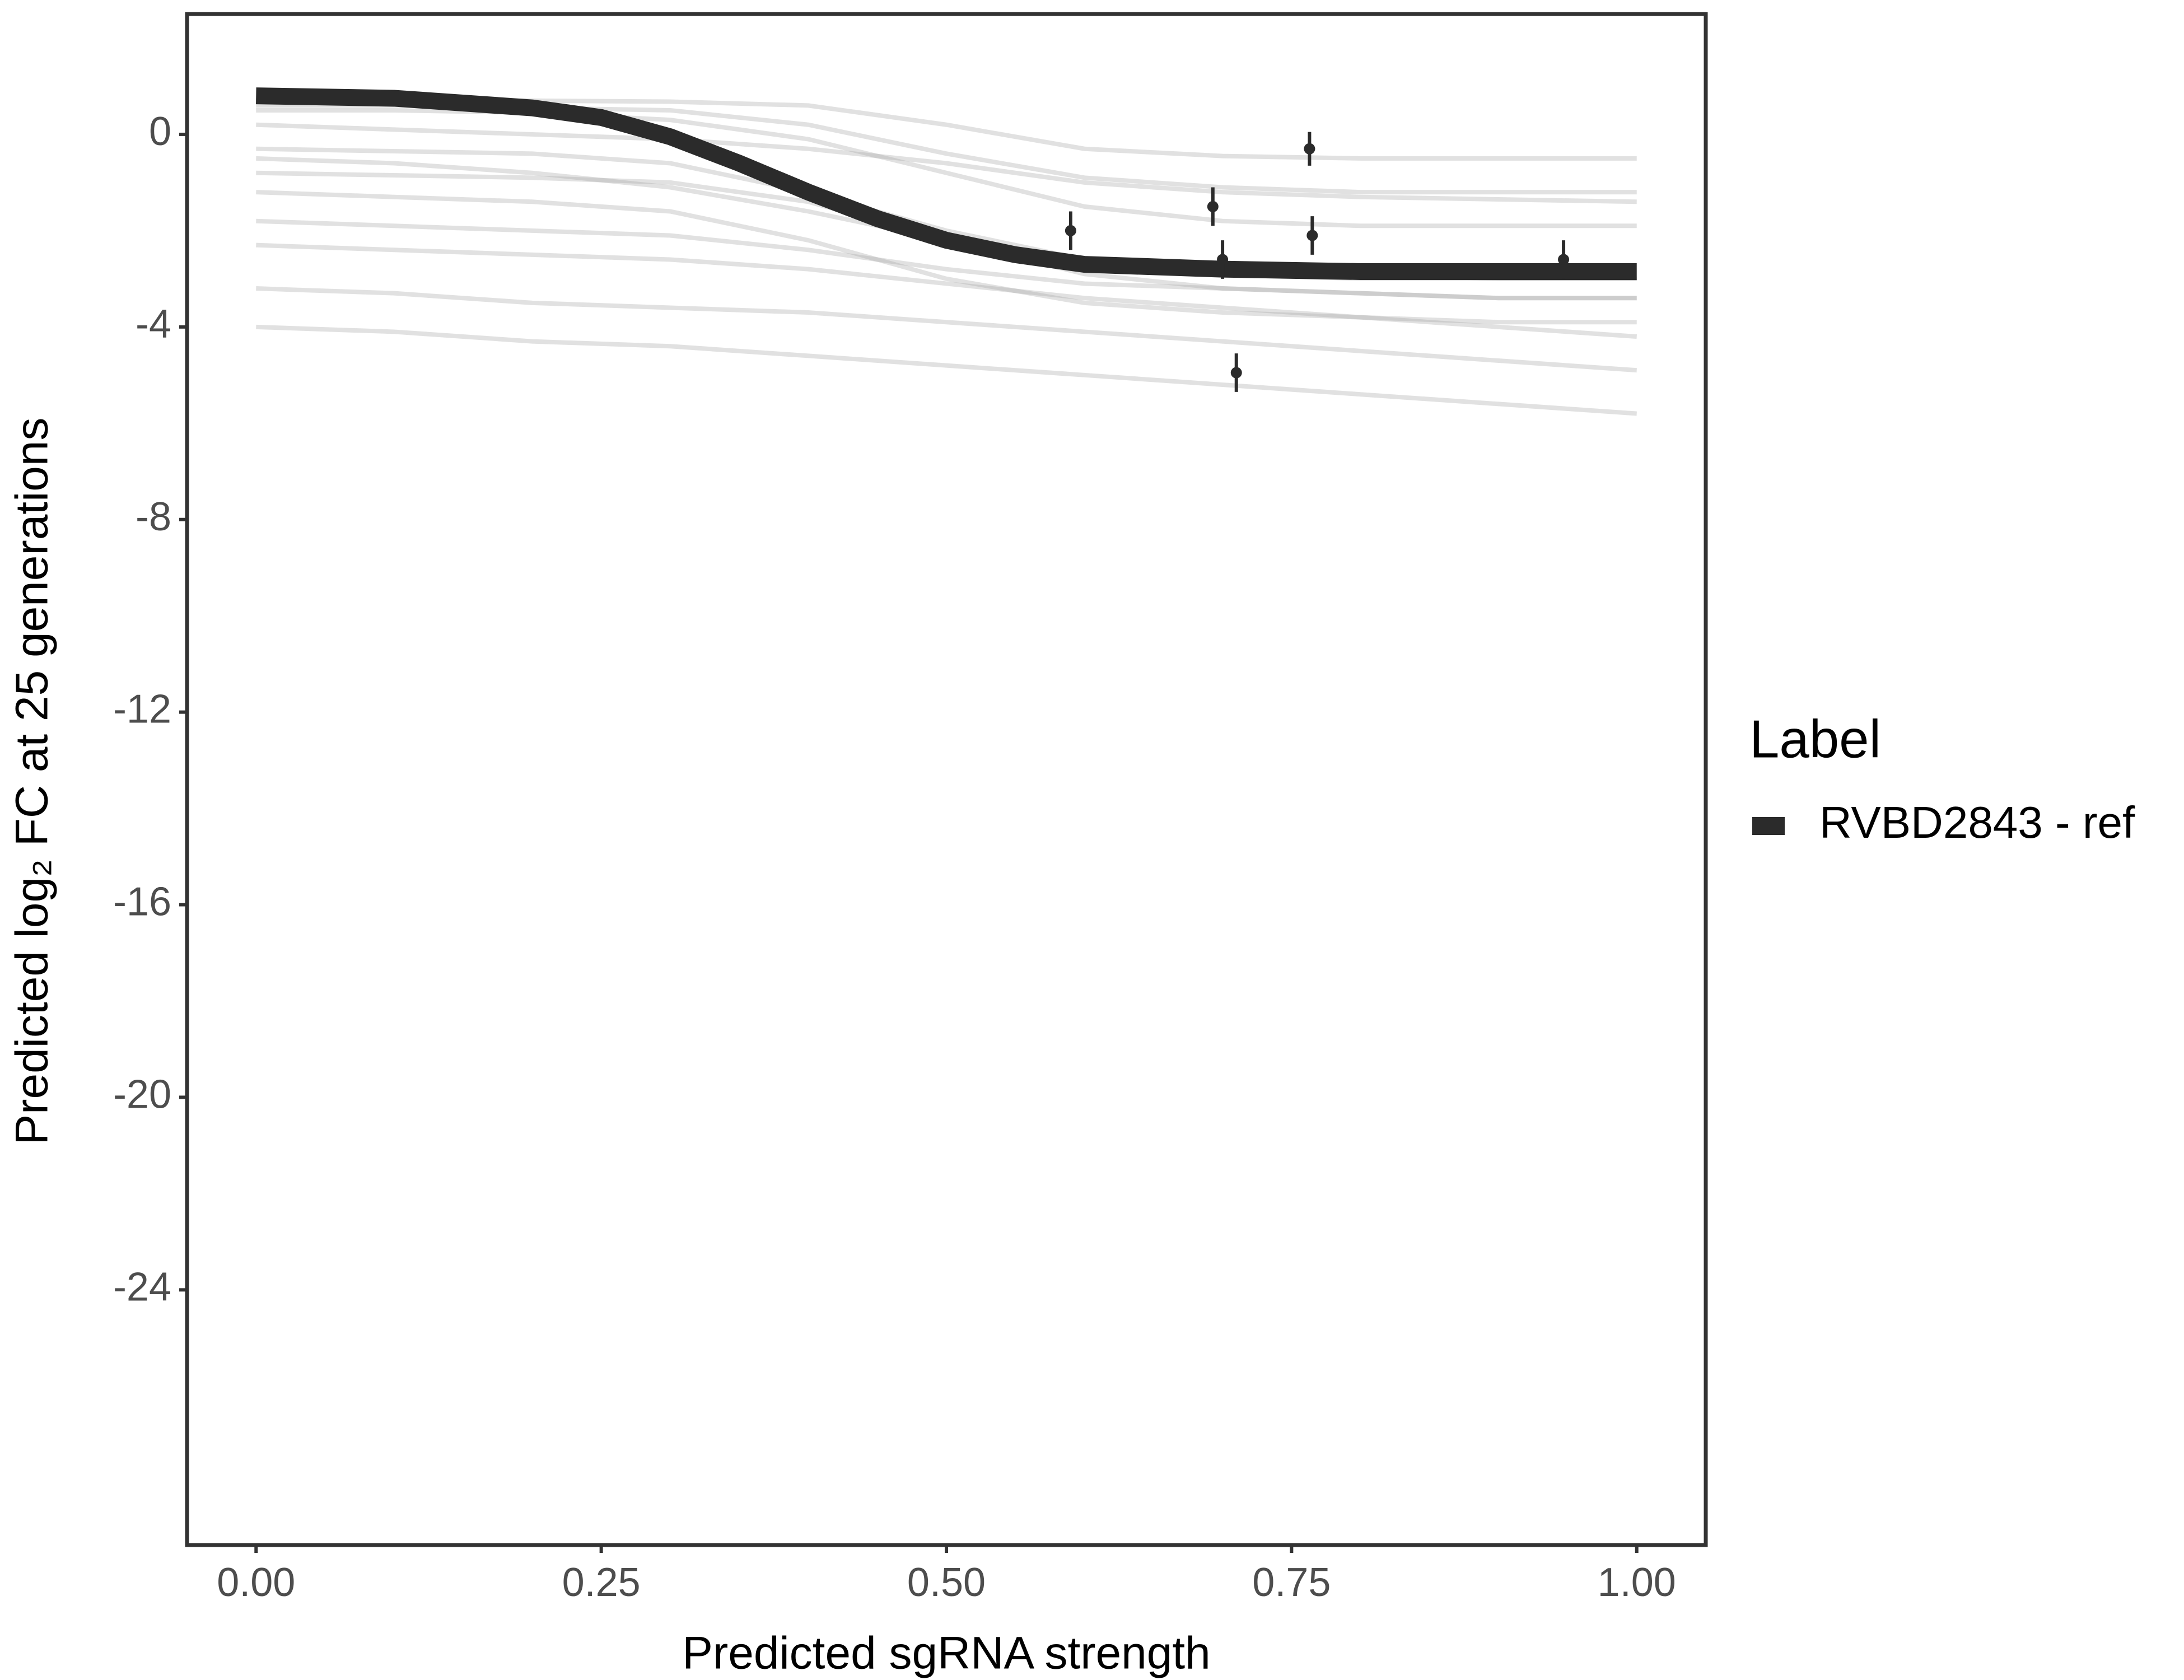  Describe the element at coordinates (142, 710) in the screenshot. I see `y-tick-label: -12` at that location.